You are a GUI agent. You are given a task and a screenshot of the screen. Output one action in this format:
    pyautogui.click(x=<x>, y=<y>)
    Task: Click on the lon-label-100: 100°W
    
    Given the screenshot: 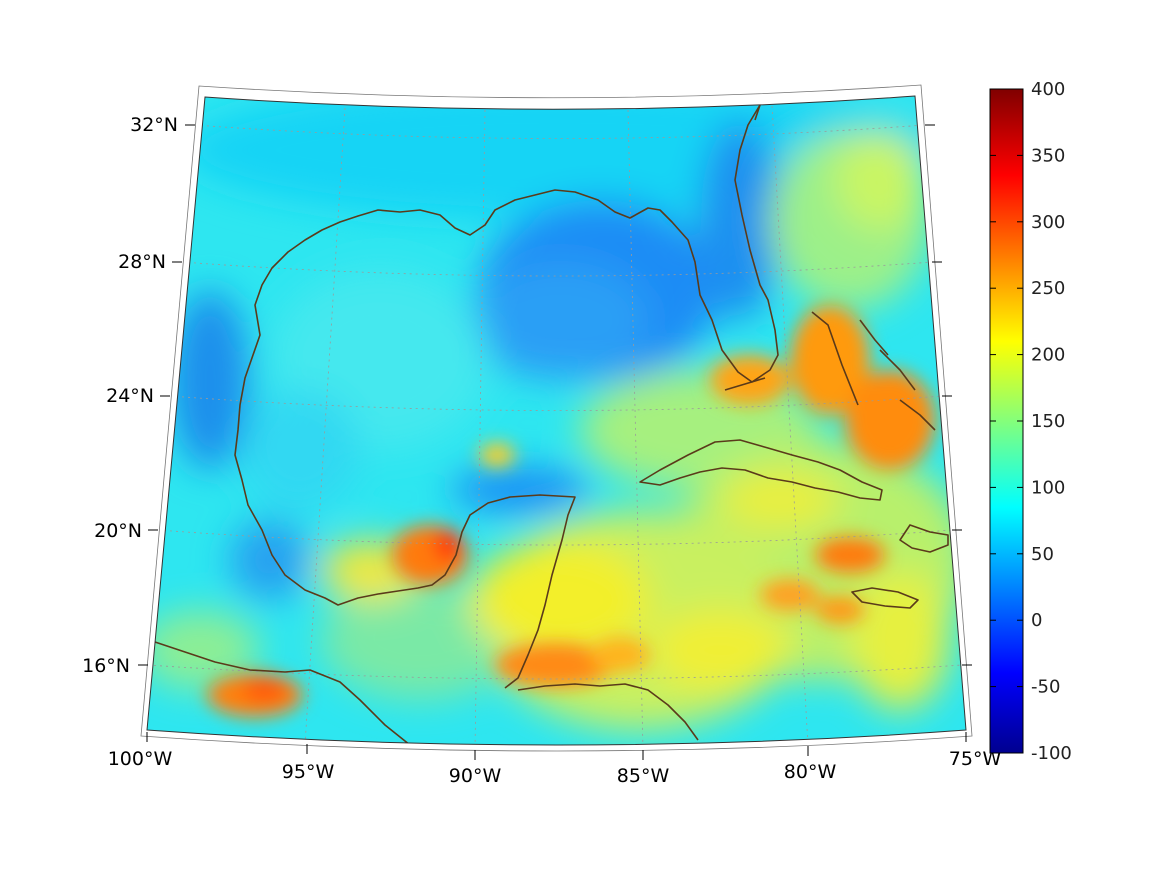 What is the action you would take?
    pyautogui.click(x=140, y=759)
    